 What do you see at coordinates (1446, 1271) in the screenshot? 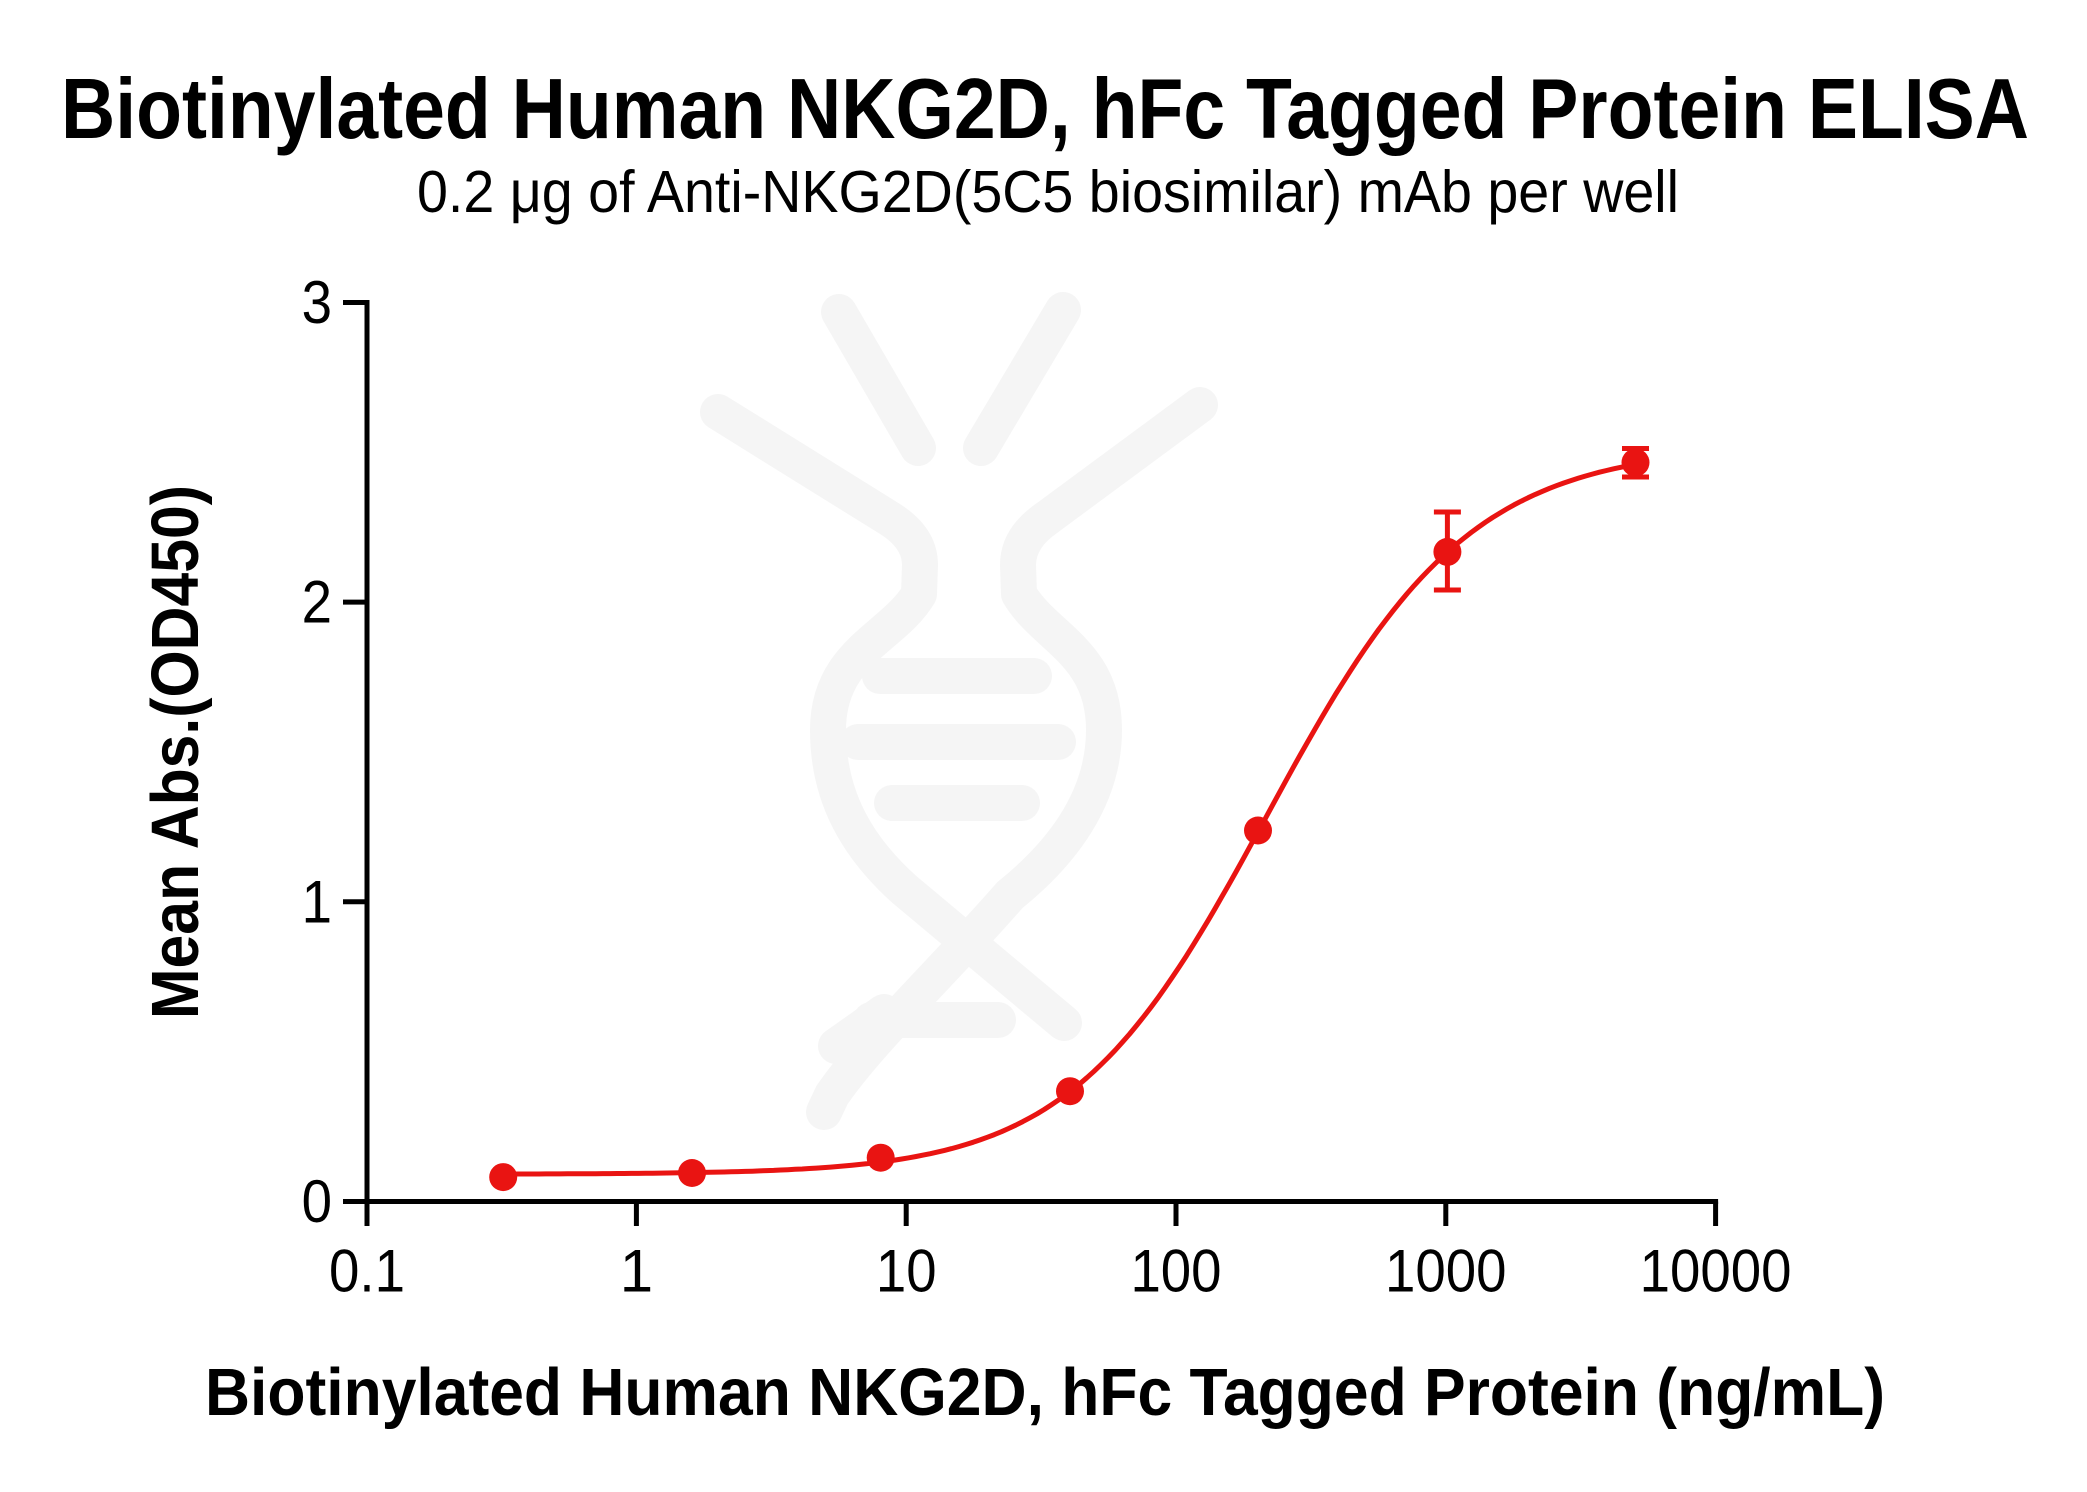
I see `svg-text: 1000` at bounding box center [1446, 1271].